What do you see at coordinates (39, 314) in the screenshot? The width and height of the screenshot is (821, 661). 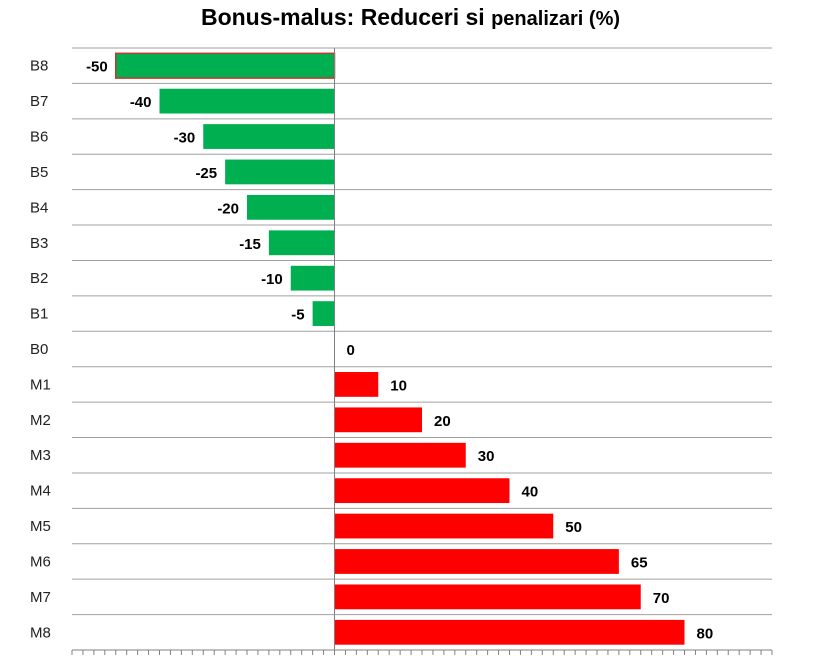 I see `category-label: B1` at bounding box center [39, 314].